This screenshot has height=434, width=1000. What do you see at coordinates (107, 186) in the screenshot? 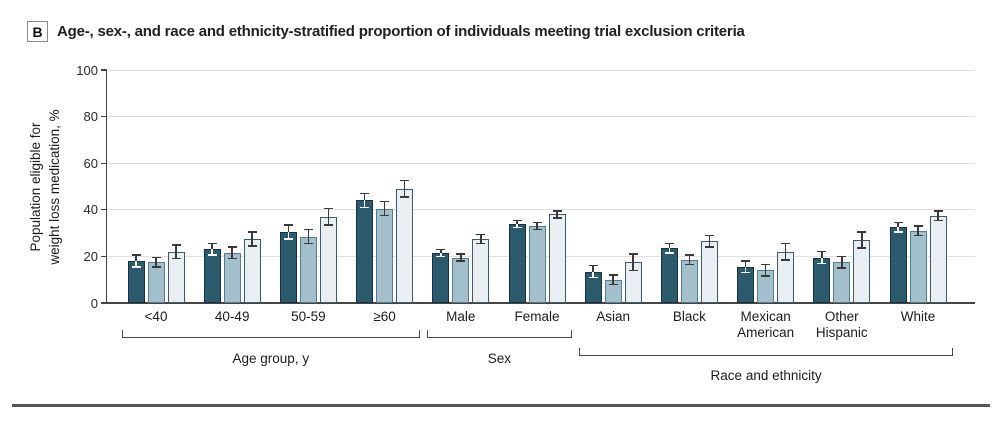
I see `y-axis-line` at bounding box center [107, 186].